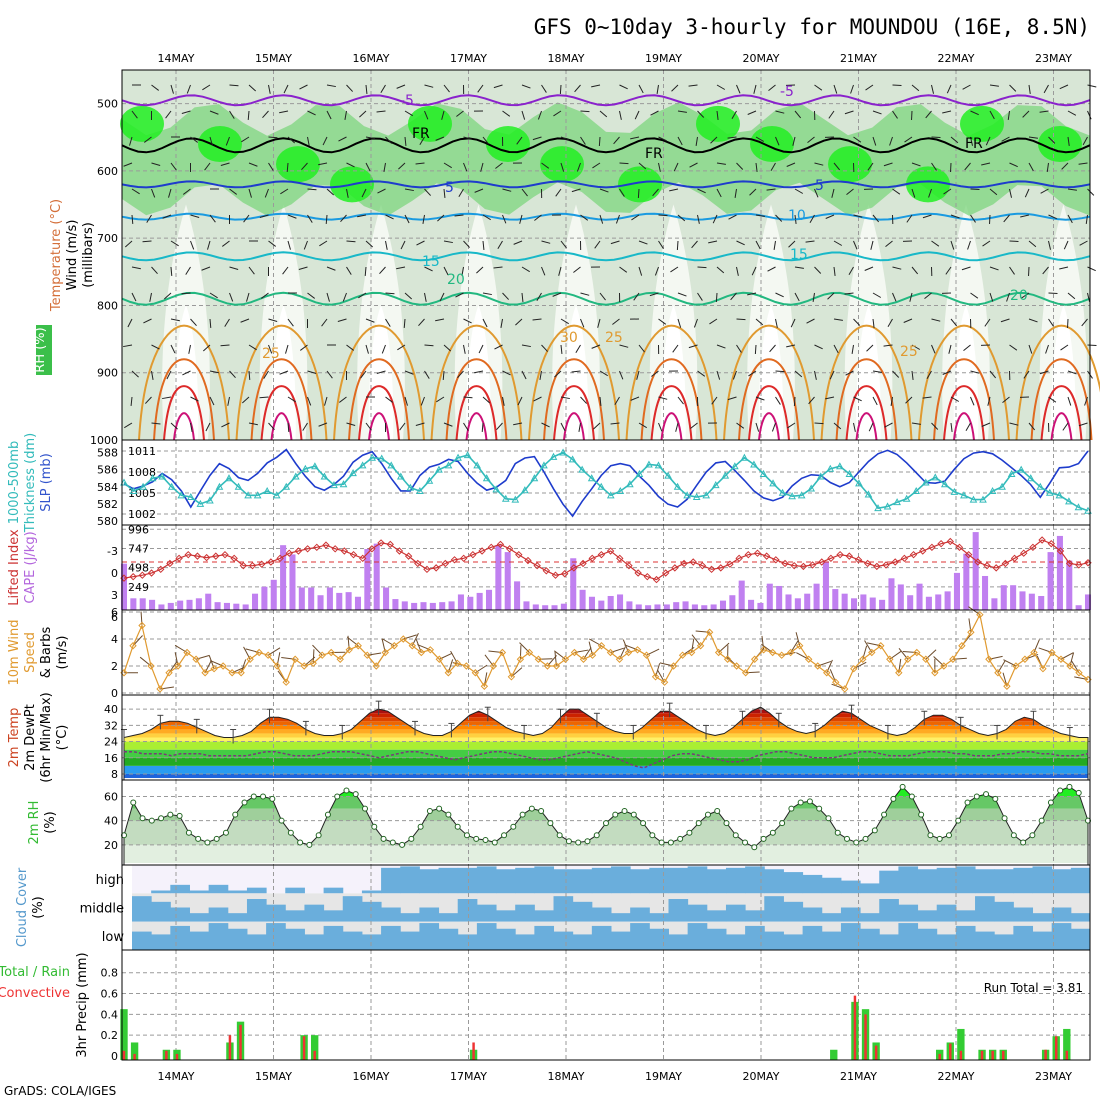  I want to click on temp-ytick: 8, so click(114, 774).